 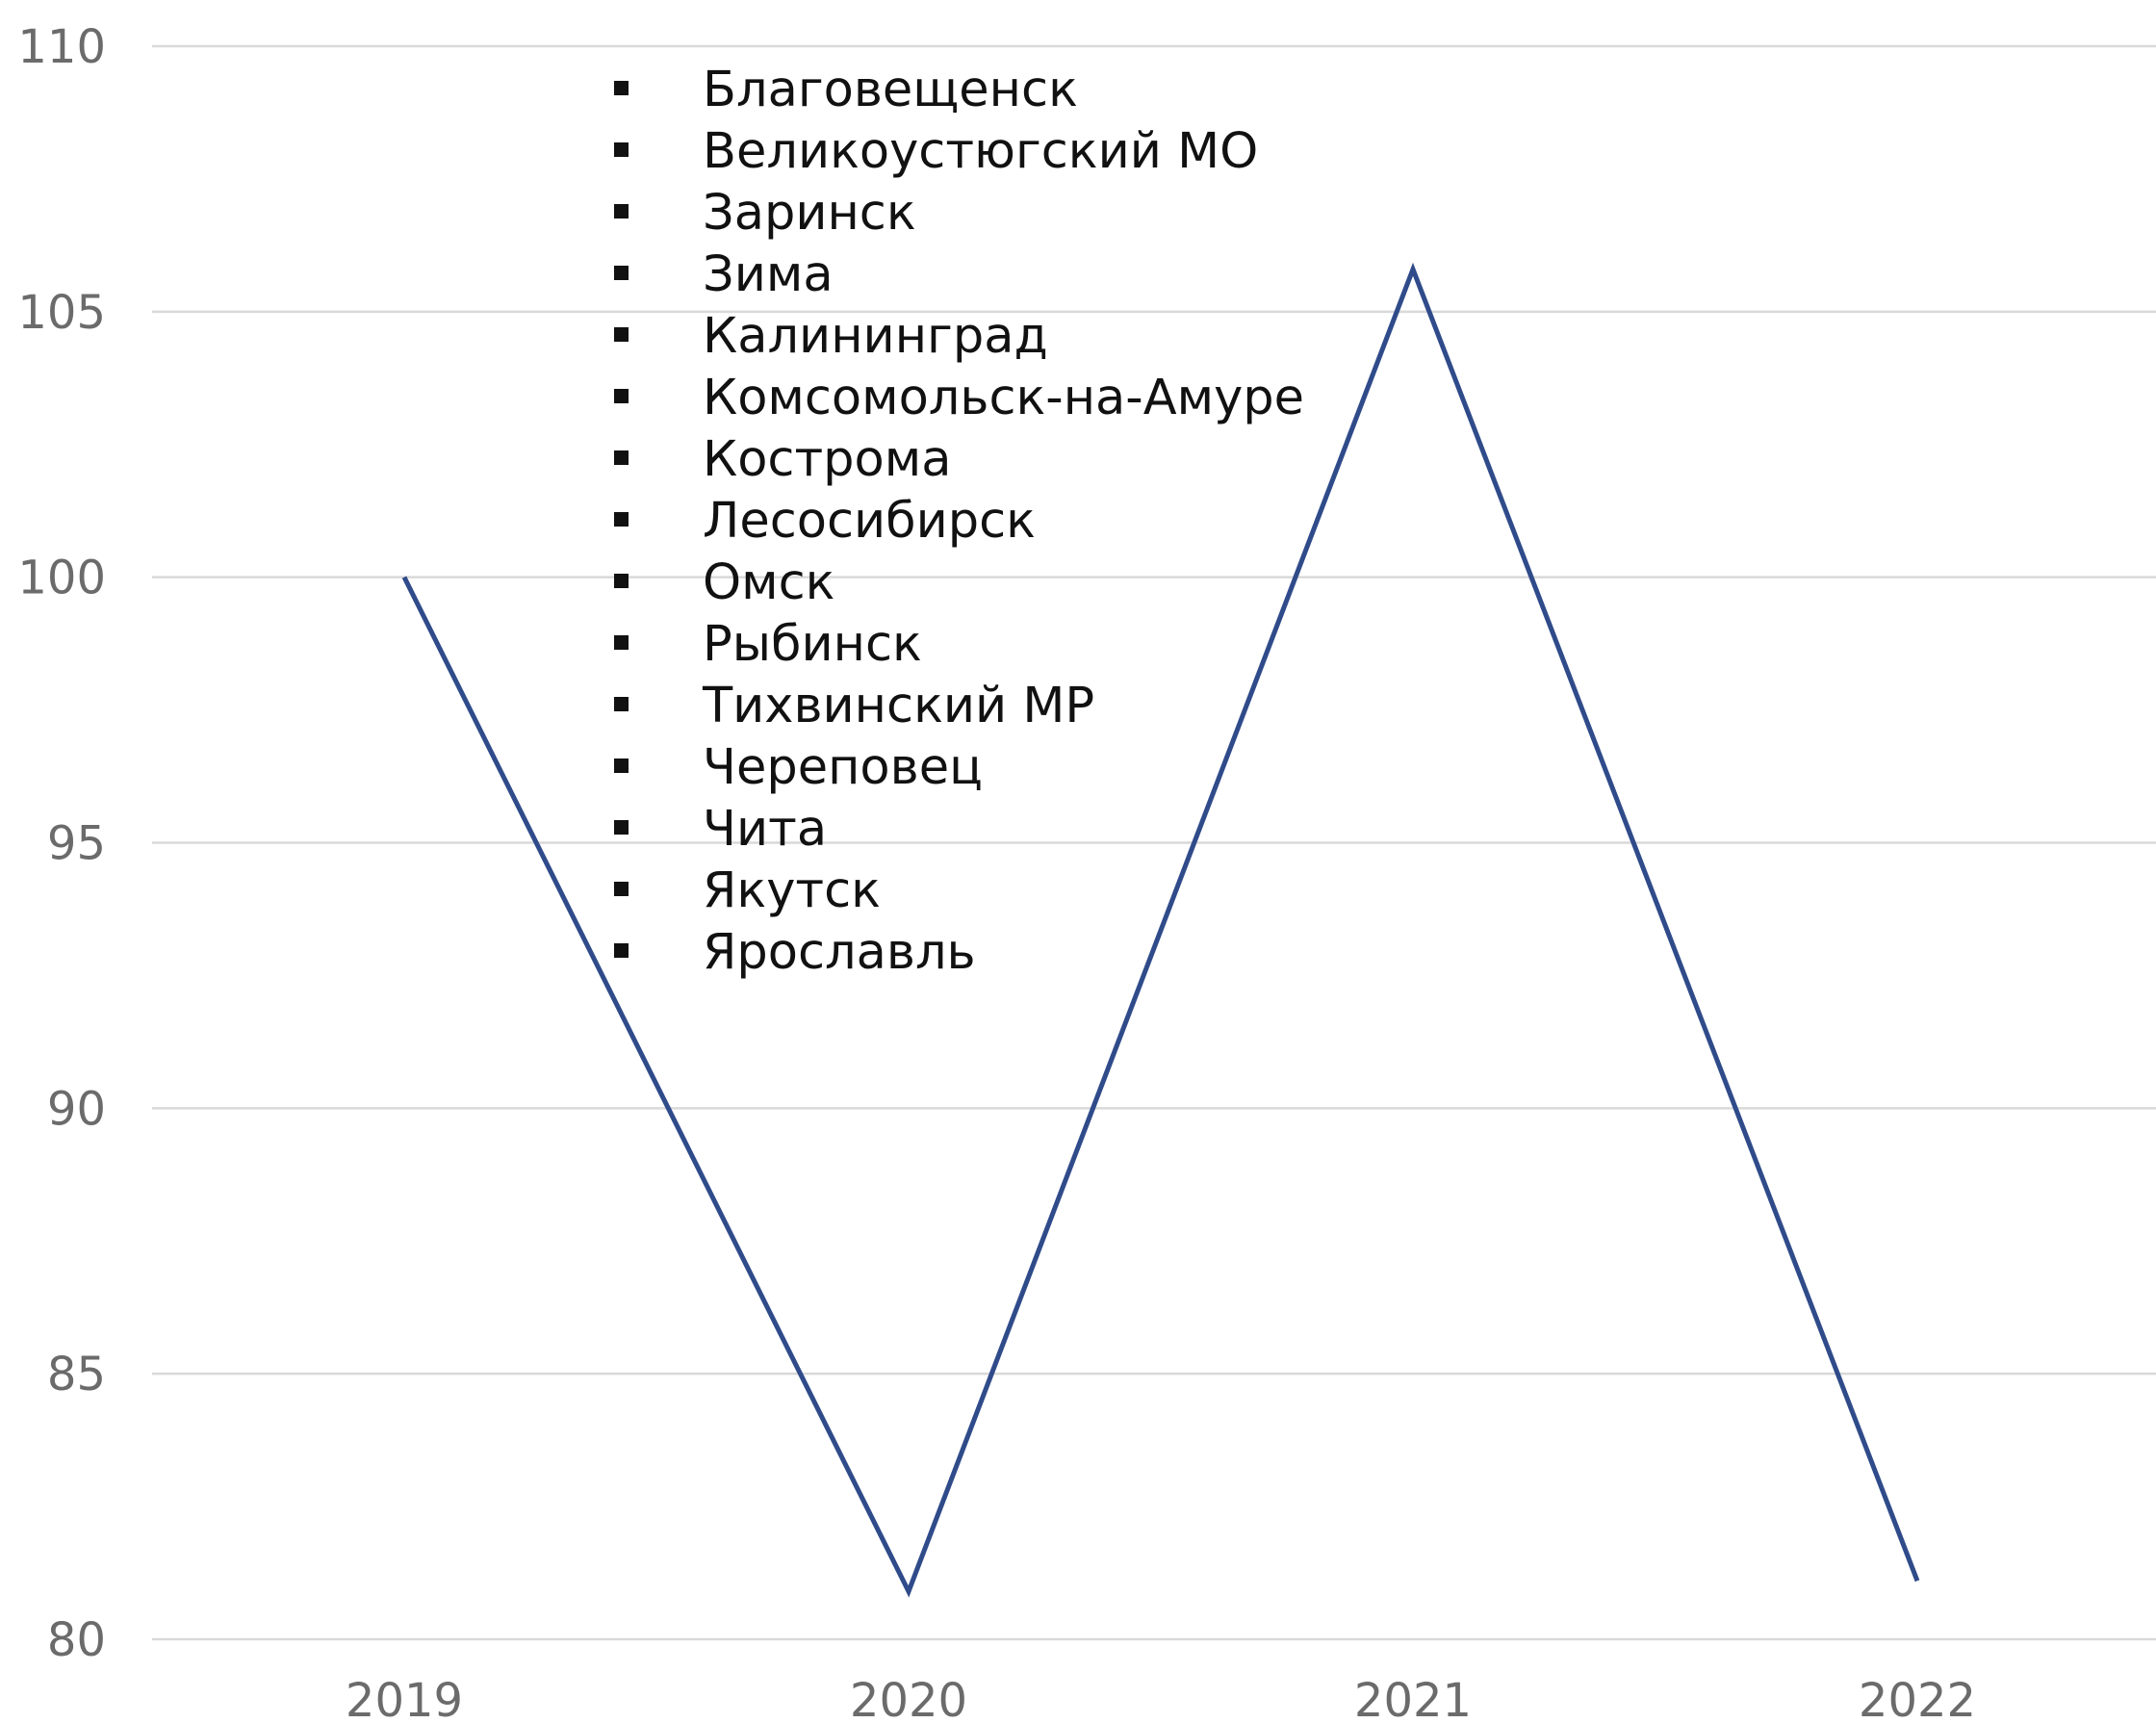 I want to click on legend-label: Комсомольск-на-Амуре, so click(x=1003, y=398).